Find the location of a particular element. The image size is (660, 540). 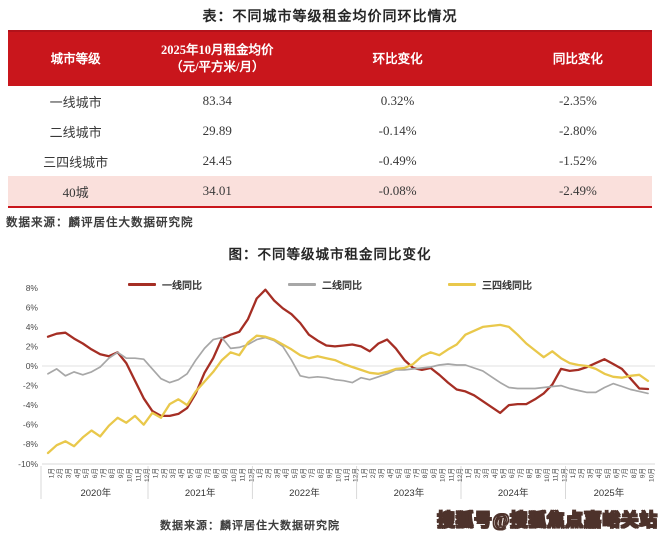

table-header-row: 城市等级 2025年10月租金均价 （元/平方米/月） 环比变化 同比变化 is located at coordinates (330, 58).